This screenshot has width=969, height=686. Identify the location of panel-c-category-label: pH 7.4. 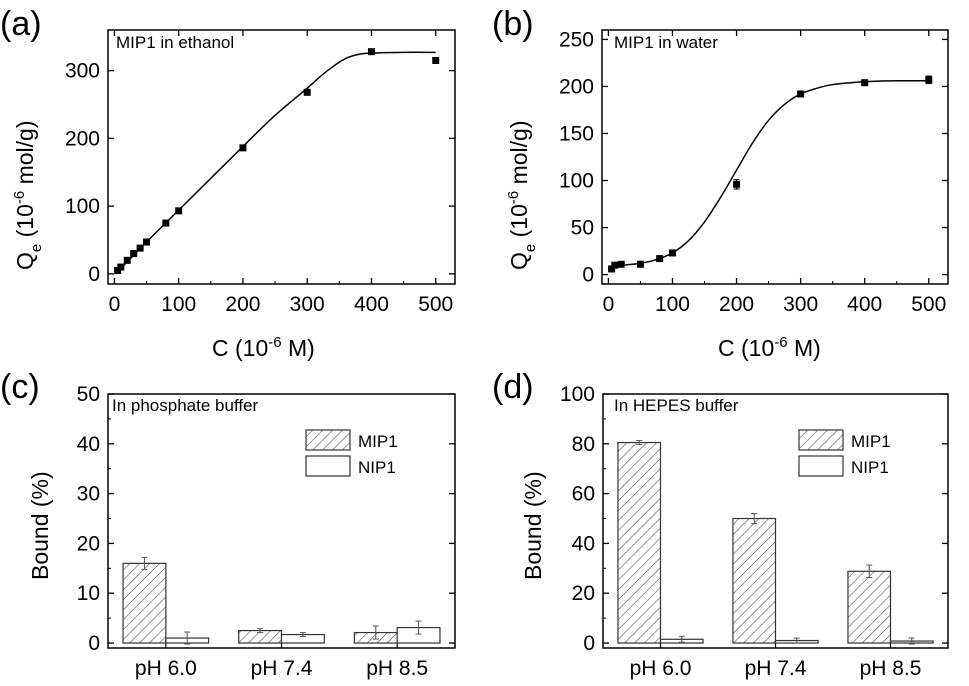
(282, 668).